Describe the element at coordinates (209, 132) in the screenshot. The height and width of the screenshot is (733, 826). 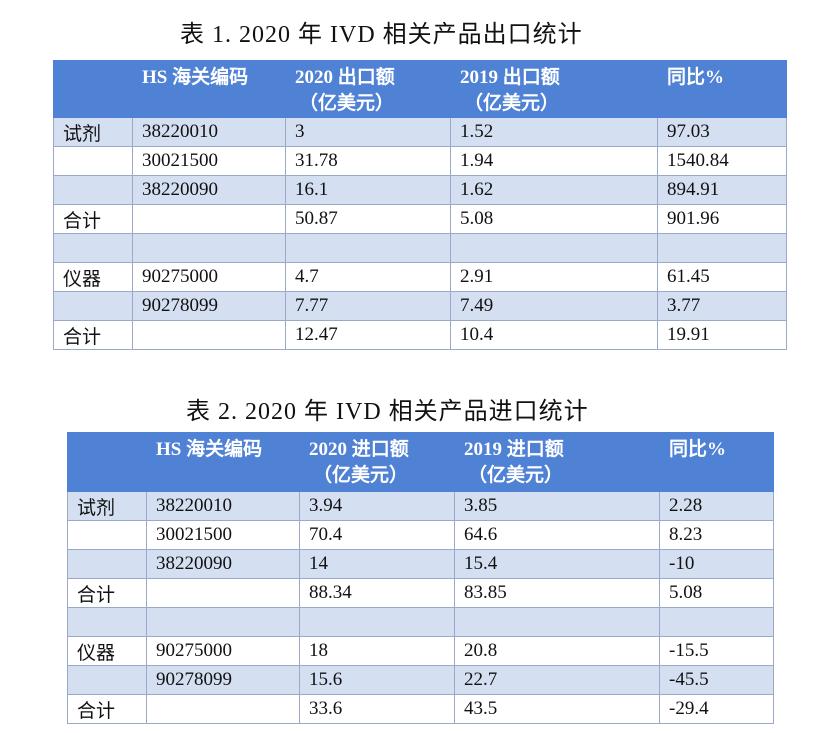
I see `cell-hs-code: 38220010` at that location.